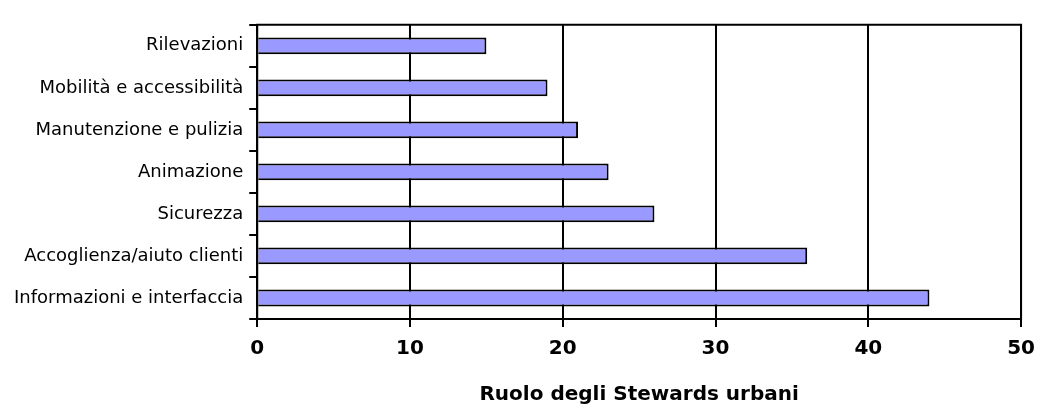 The image size is (1053, 419). What do you see at coordinates (128, 296) in the screenshot?
I see `y-tick-label: Informazioni e interfaccia` at bounding box center [128, 296].